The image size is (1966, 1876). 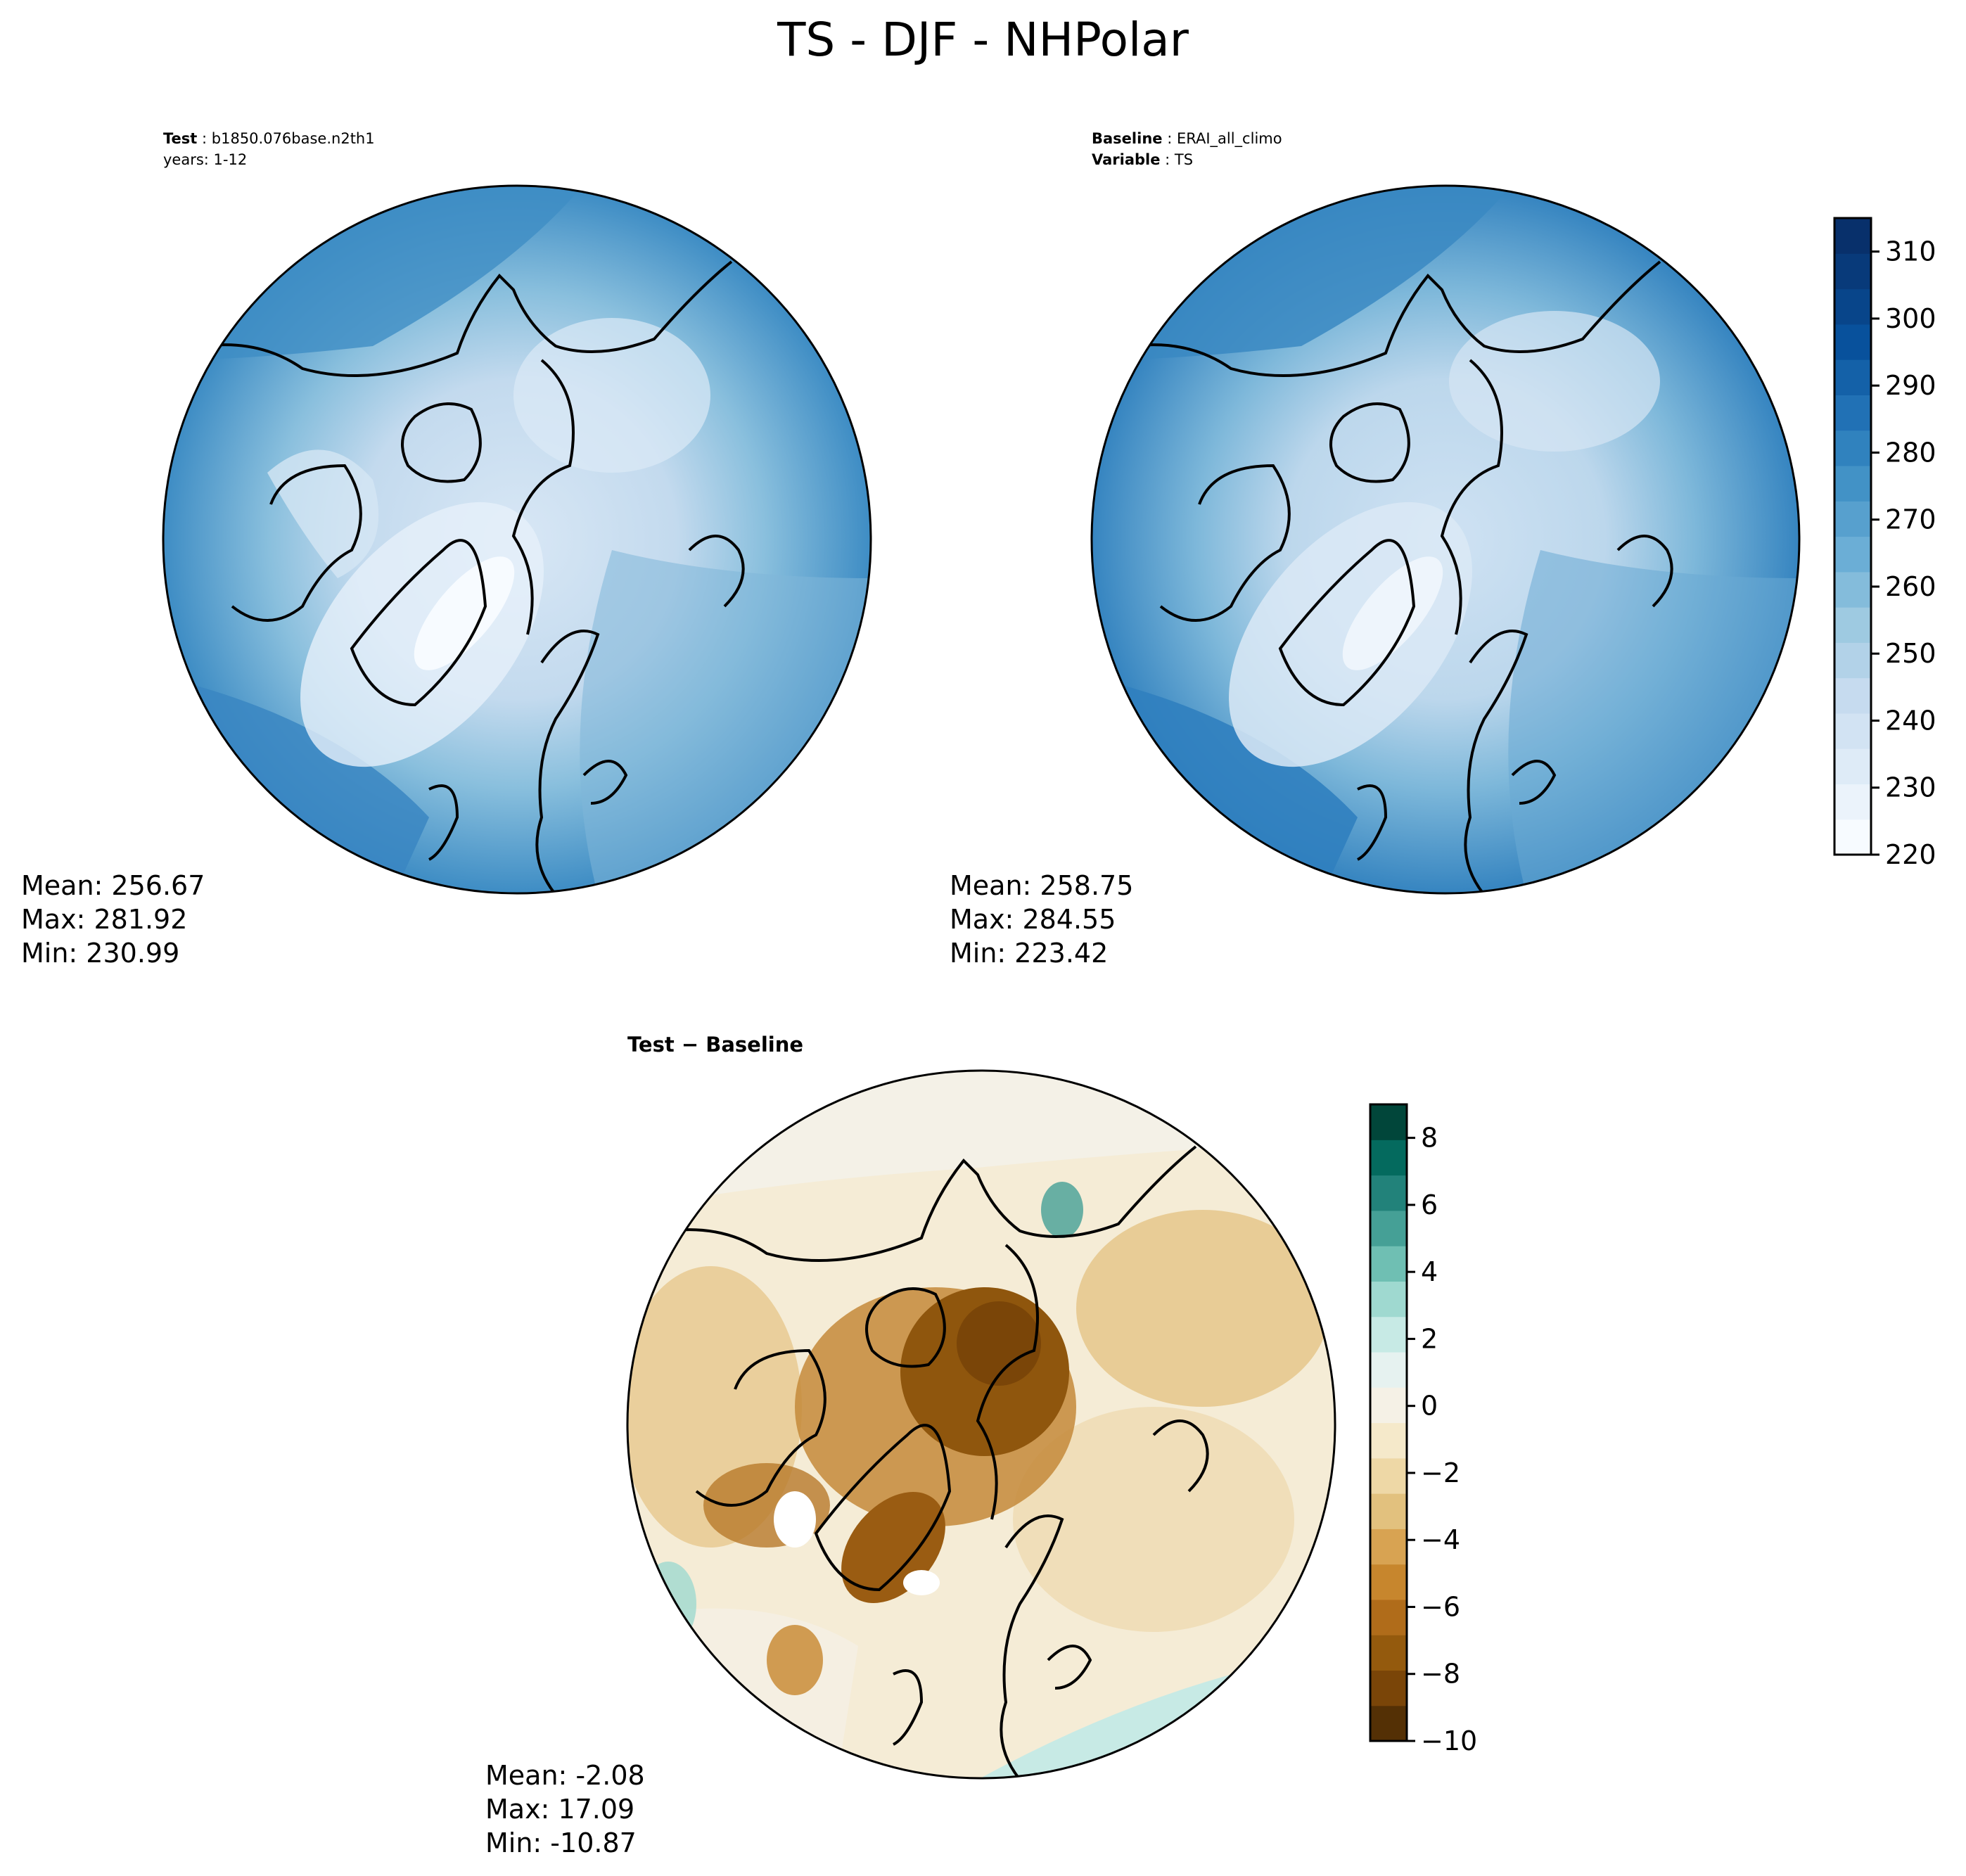 I want to click on difference-max: Max: 17.09, so click(x=560, y=1809).